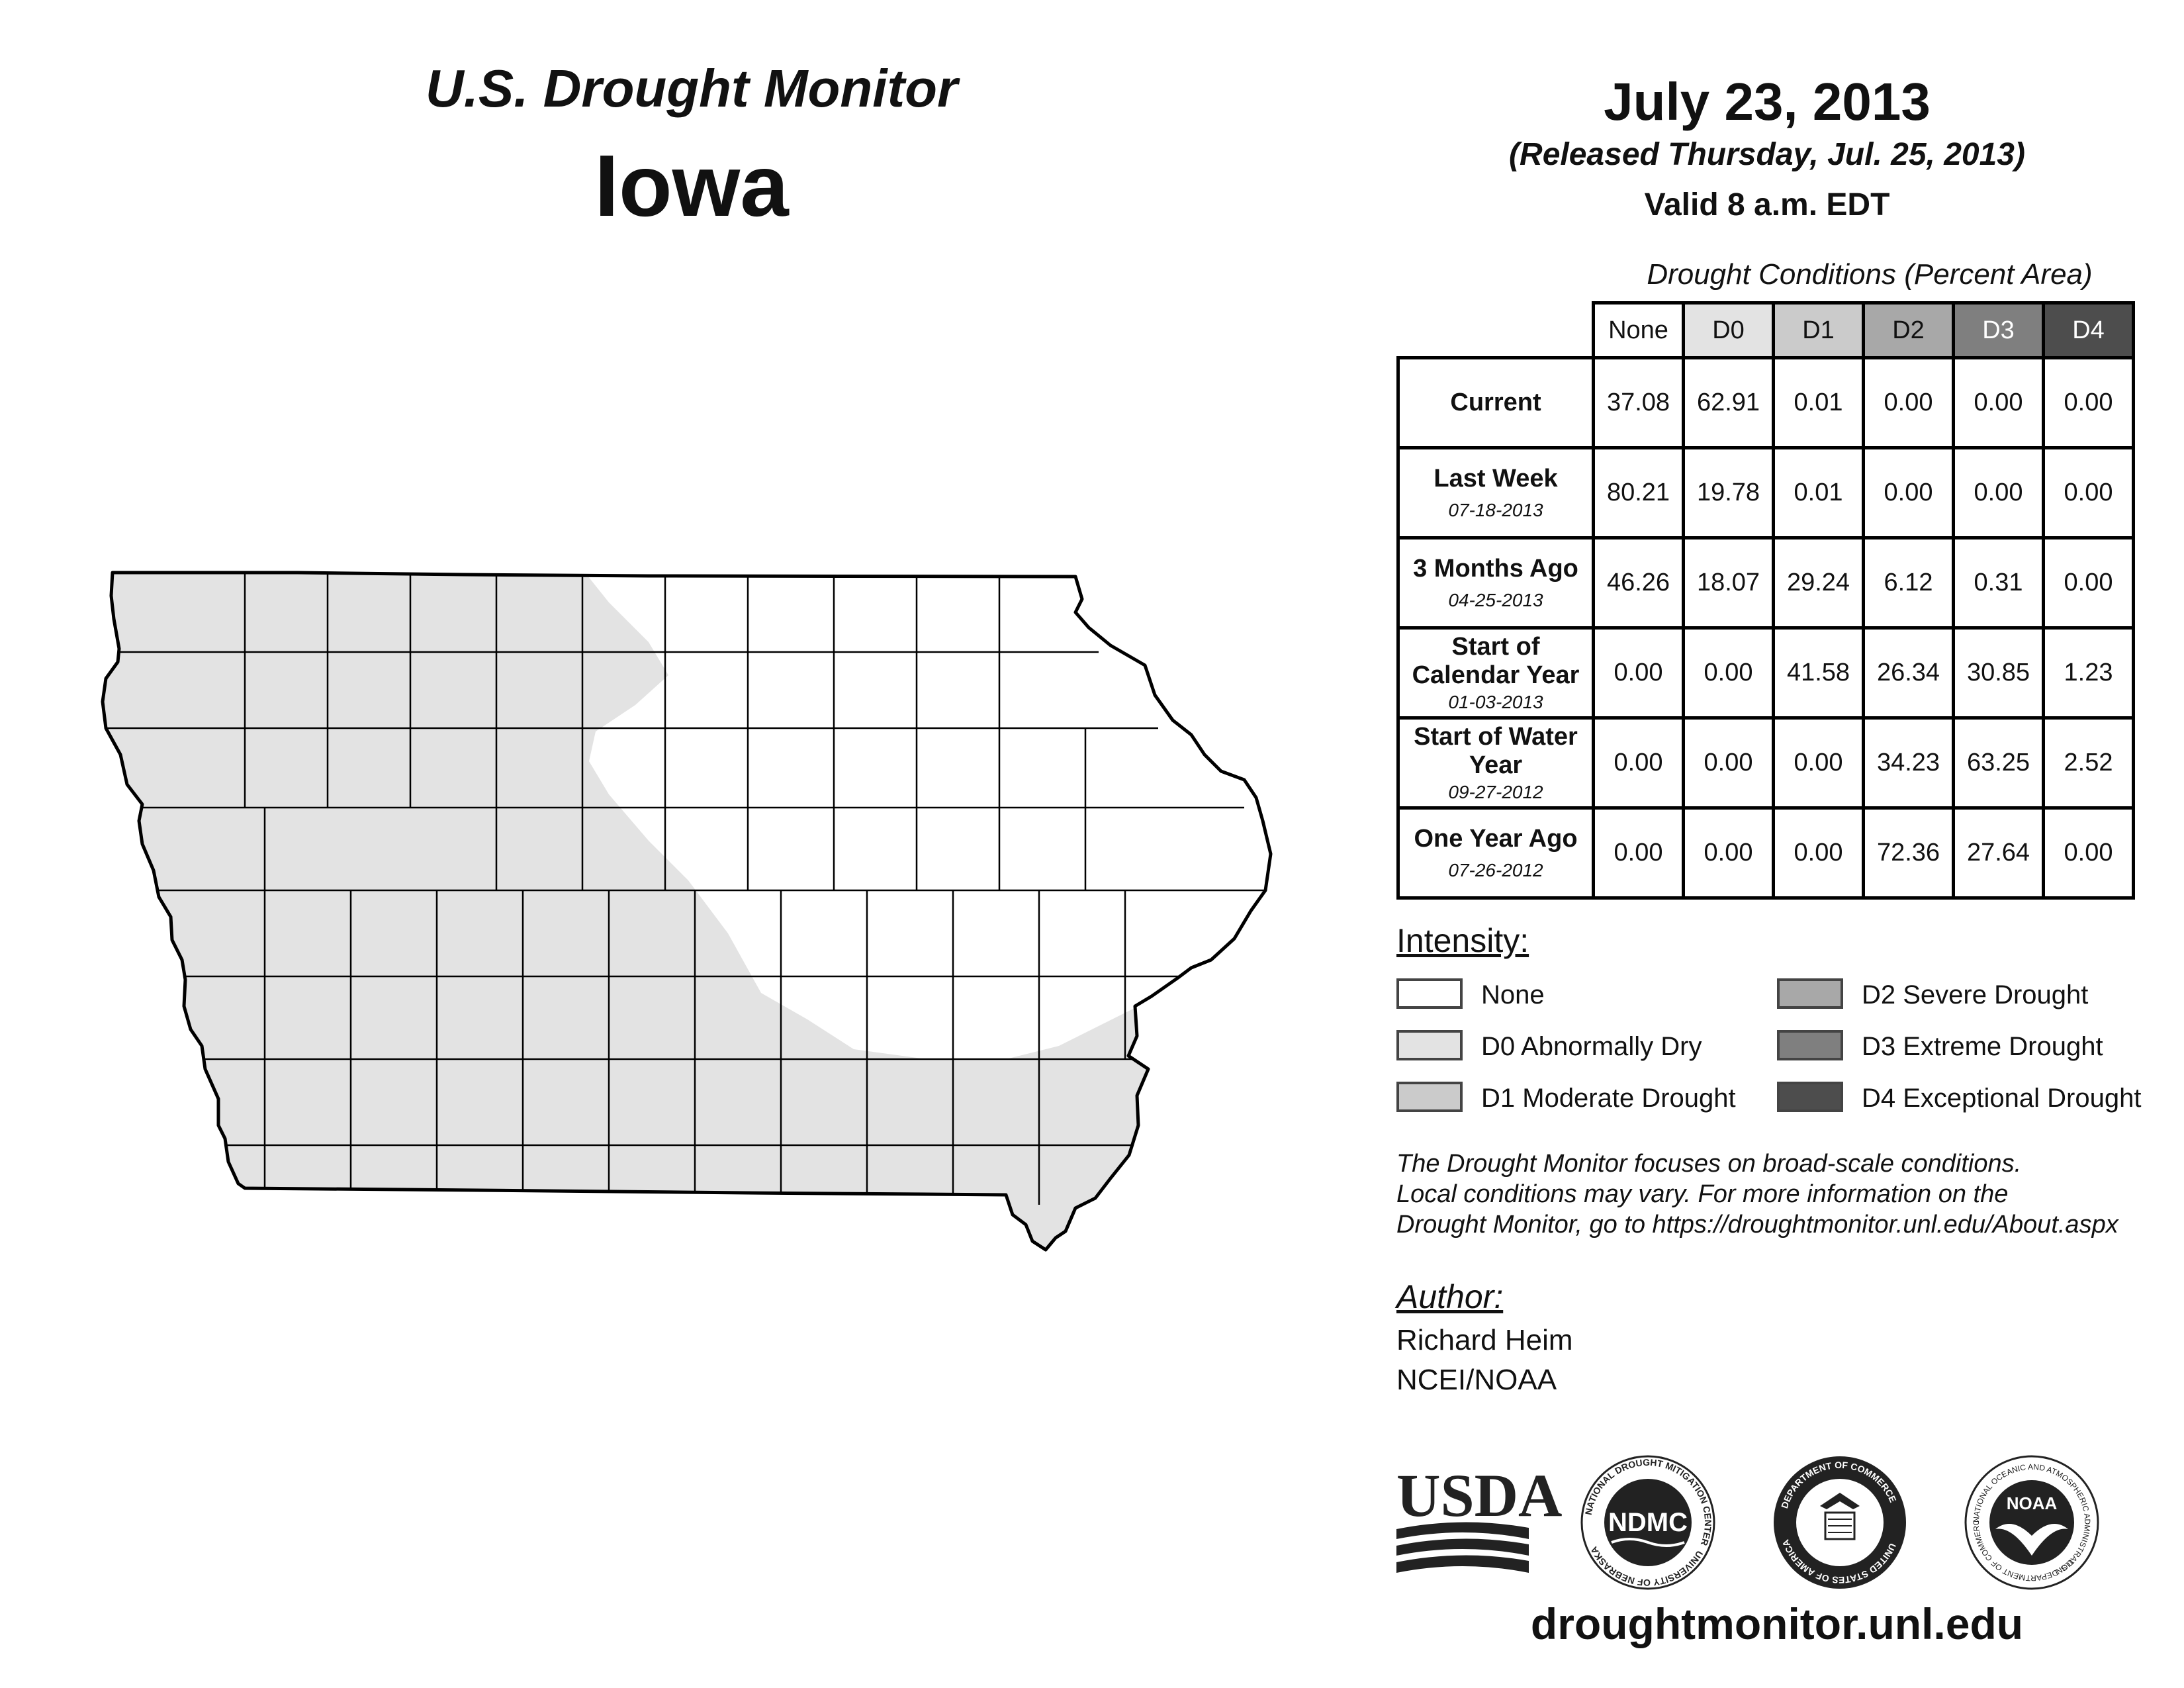 This screenshot has width=2184, height=1688. What do you see at coordinates (1777, 1623) in the screenshot?
I see `site-url: droughtmonitor.unl.edu` at bounding box center [1777, 1623].